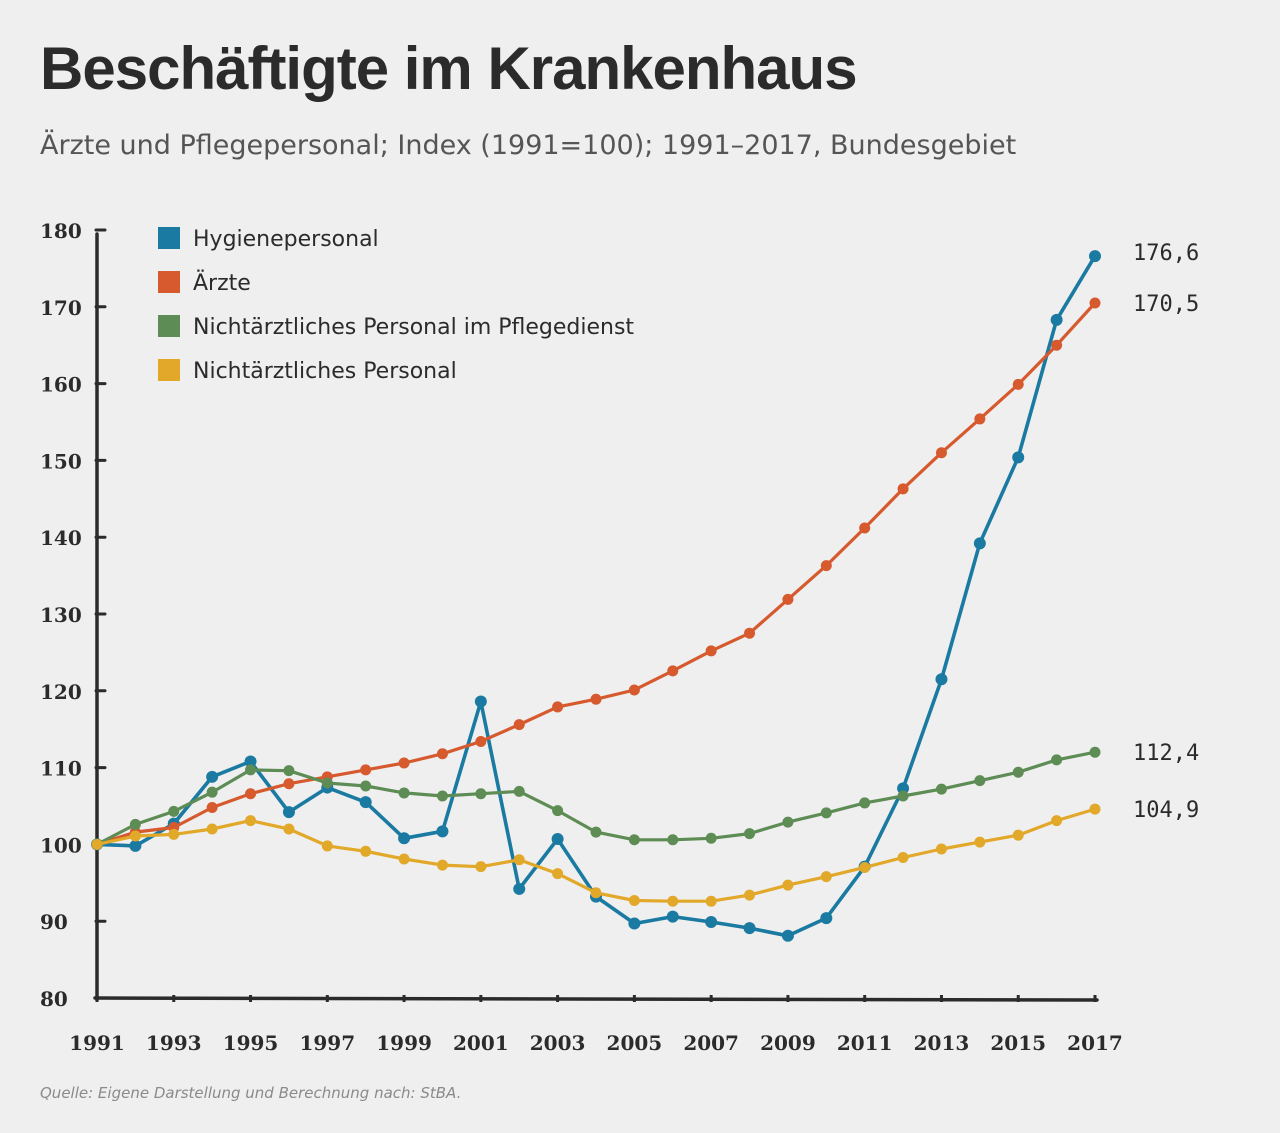 Image resolution: width=1280 pixels, height=1133 pixels. Describe the element at coordinates (54, 922) in the screenshot. I see `y-tick-label: 90` at that location.